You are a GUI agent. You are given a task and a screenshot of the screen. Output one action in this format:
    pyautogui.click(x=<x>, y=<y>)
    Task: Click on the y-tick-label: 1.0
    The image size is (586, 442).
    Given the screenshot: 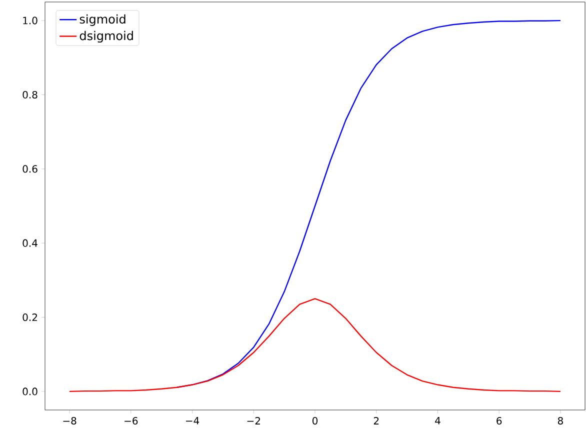 What is the action you would take?
    pyautogui.click(x=30, y=20)
    